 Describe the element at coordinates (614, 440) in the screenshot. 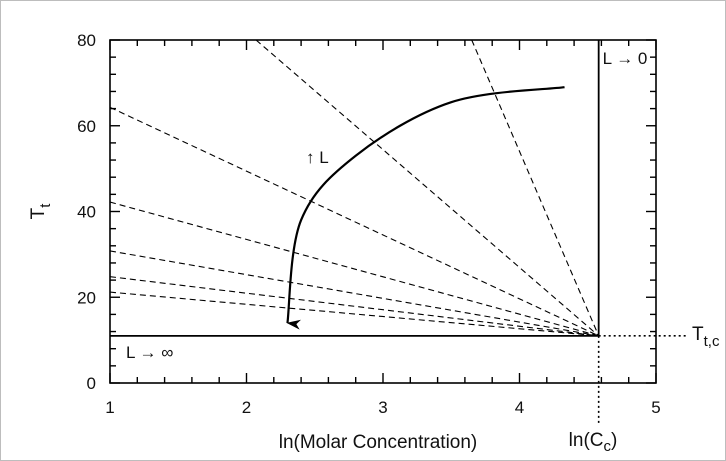

I see `critical-concentration-label-suffix: )` at that location.